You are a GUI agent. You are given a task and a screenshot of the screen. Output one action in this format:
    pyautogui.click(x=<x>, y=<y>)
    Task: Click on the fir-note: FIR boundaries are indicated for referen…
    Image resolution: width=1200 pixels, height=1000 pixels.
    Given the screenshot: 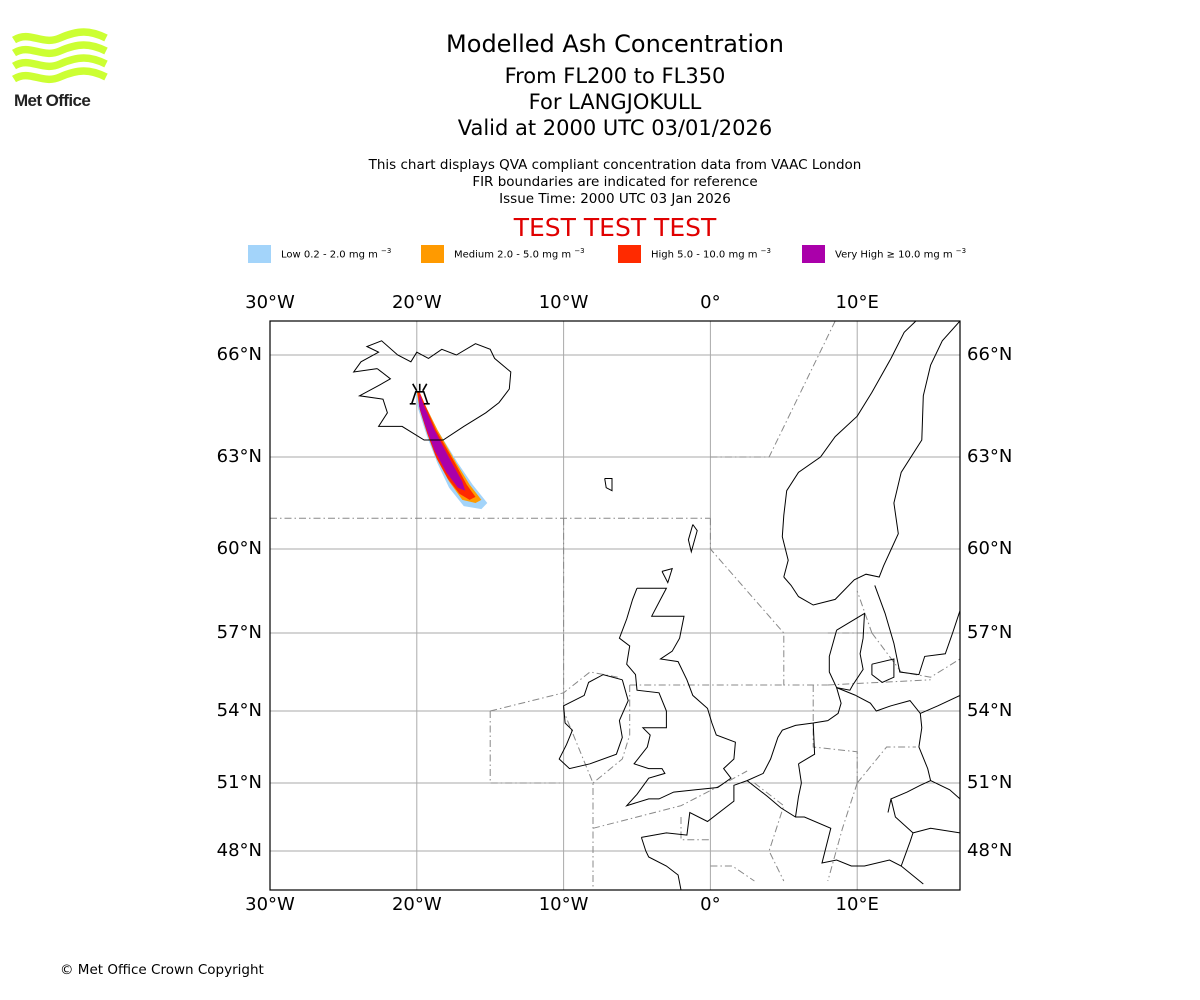 What is the action you would take?
    pyautogui.click(x=615, y=182)
    